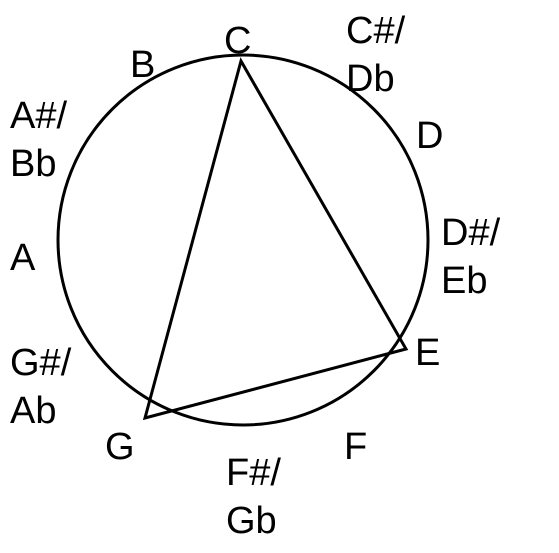  Describe the element at coordinates (33, 164) in the screenshot. I see `note-label-bb-line2: Bb` at that location.